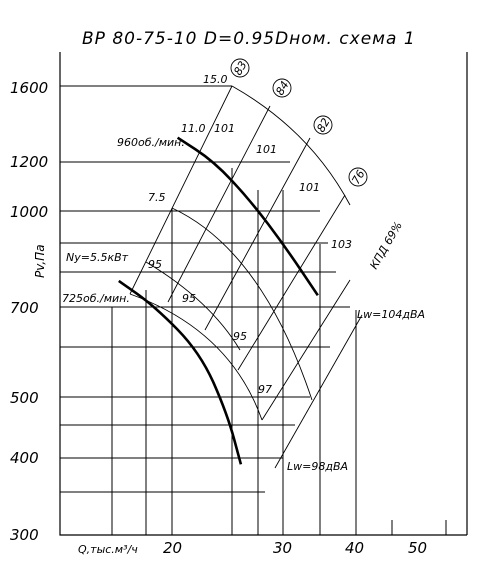 This screenshot has height=575, width=500. I want to click on eff-circle-76: 76, so click(358, 177).